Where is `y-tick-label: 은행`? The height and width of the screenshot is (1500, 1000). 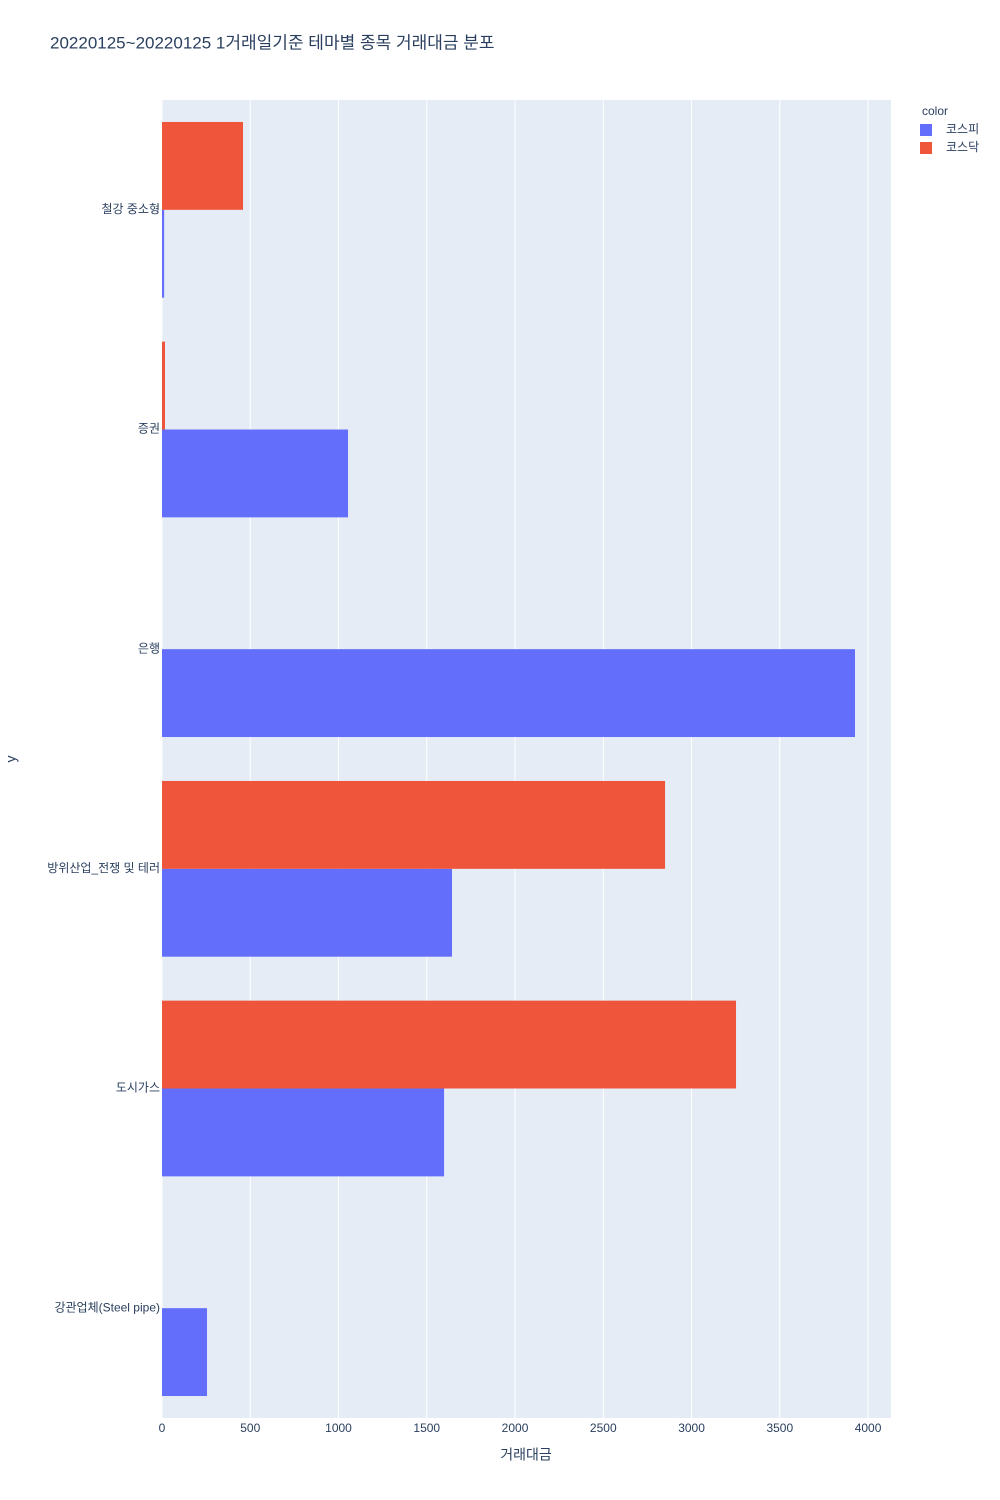 y-tick-label: 은행 is located at coordinates (149, 647).